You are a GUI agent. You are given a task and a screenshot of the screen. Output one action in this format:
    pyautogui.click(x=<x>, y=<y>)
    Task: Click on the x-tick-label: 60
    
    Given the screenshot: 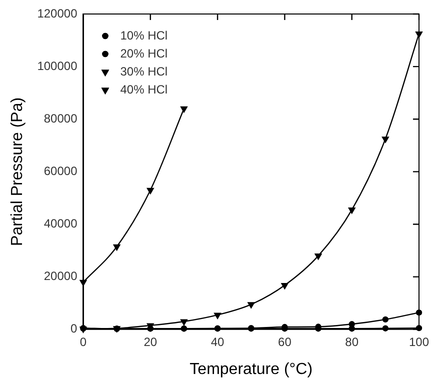 What is the action you would take?
    pyautogui.click(x=285, y=341)
    